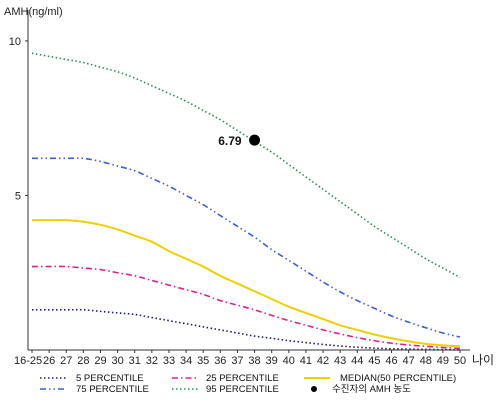 The width and height of the screenshot is (500, 400). What do you see at coordinates (83, 361) in the screenshot?
I see `x-tick-label: 28` at bounding box center [83, 361].